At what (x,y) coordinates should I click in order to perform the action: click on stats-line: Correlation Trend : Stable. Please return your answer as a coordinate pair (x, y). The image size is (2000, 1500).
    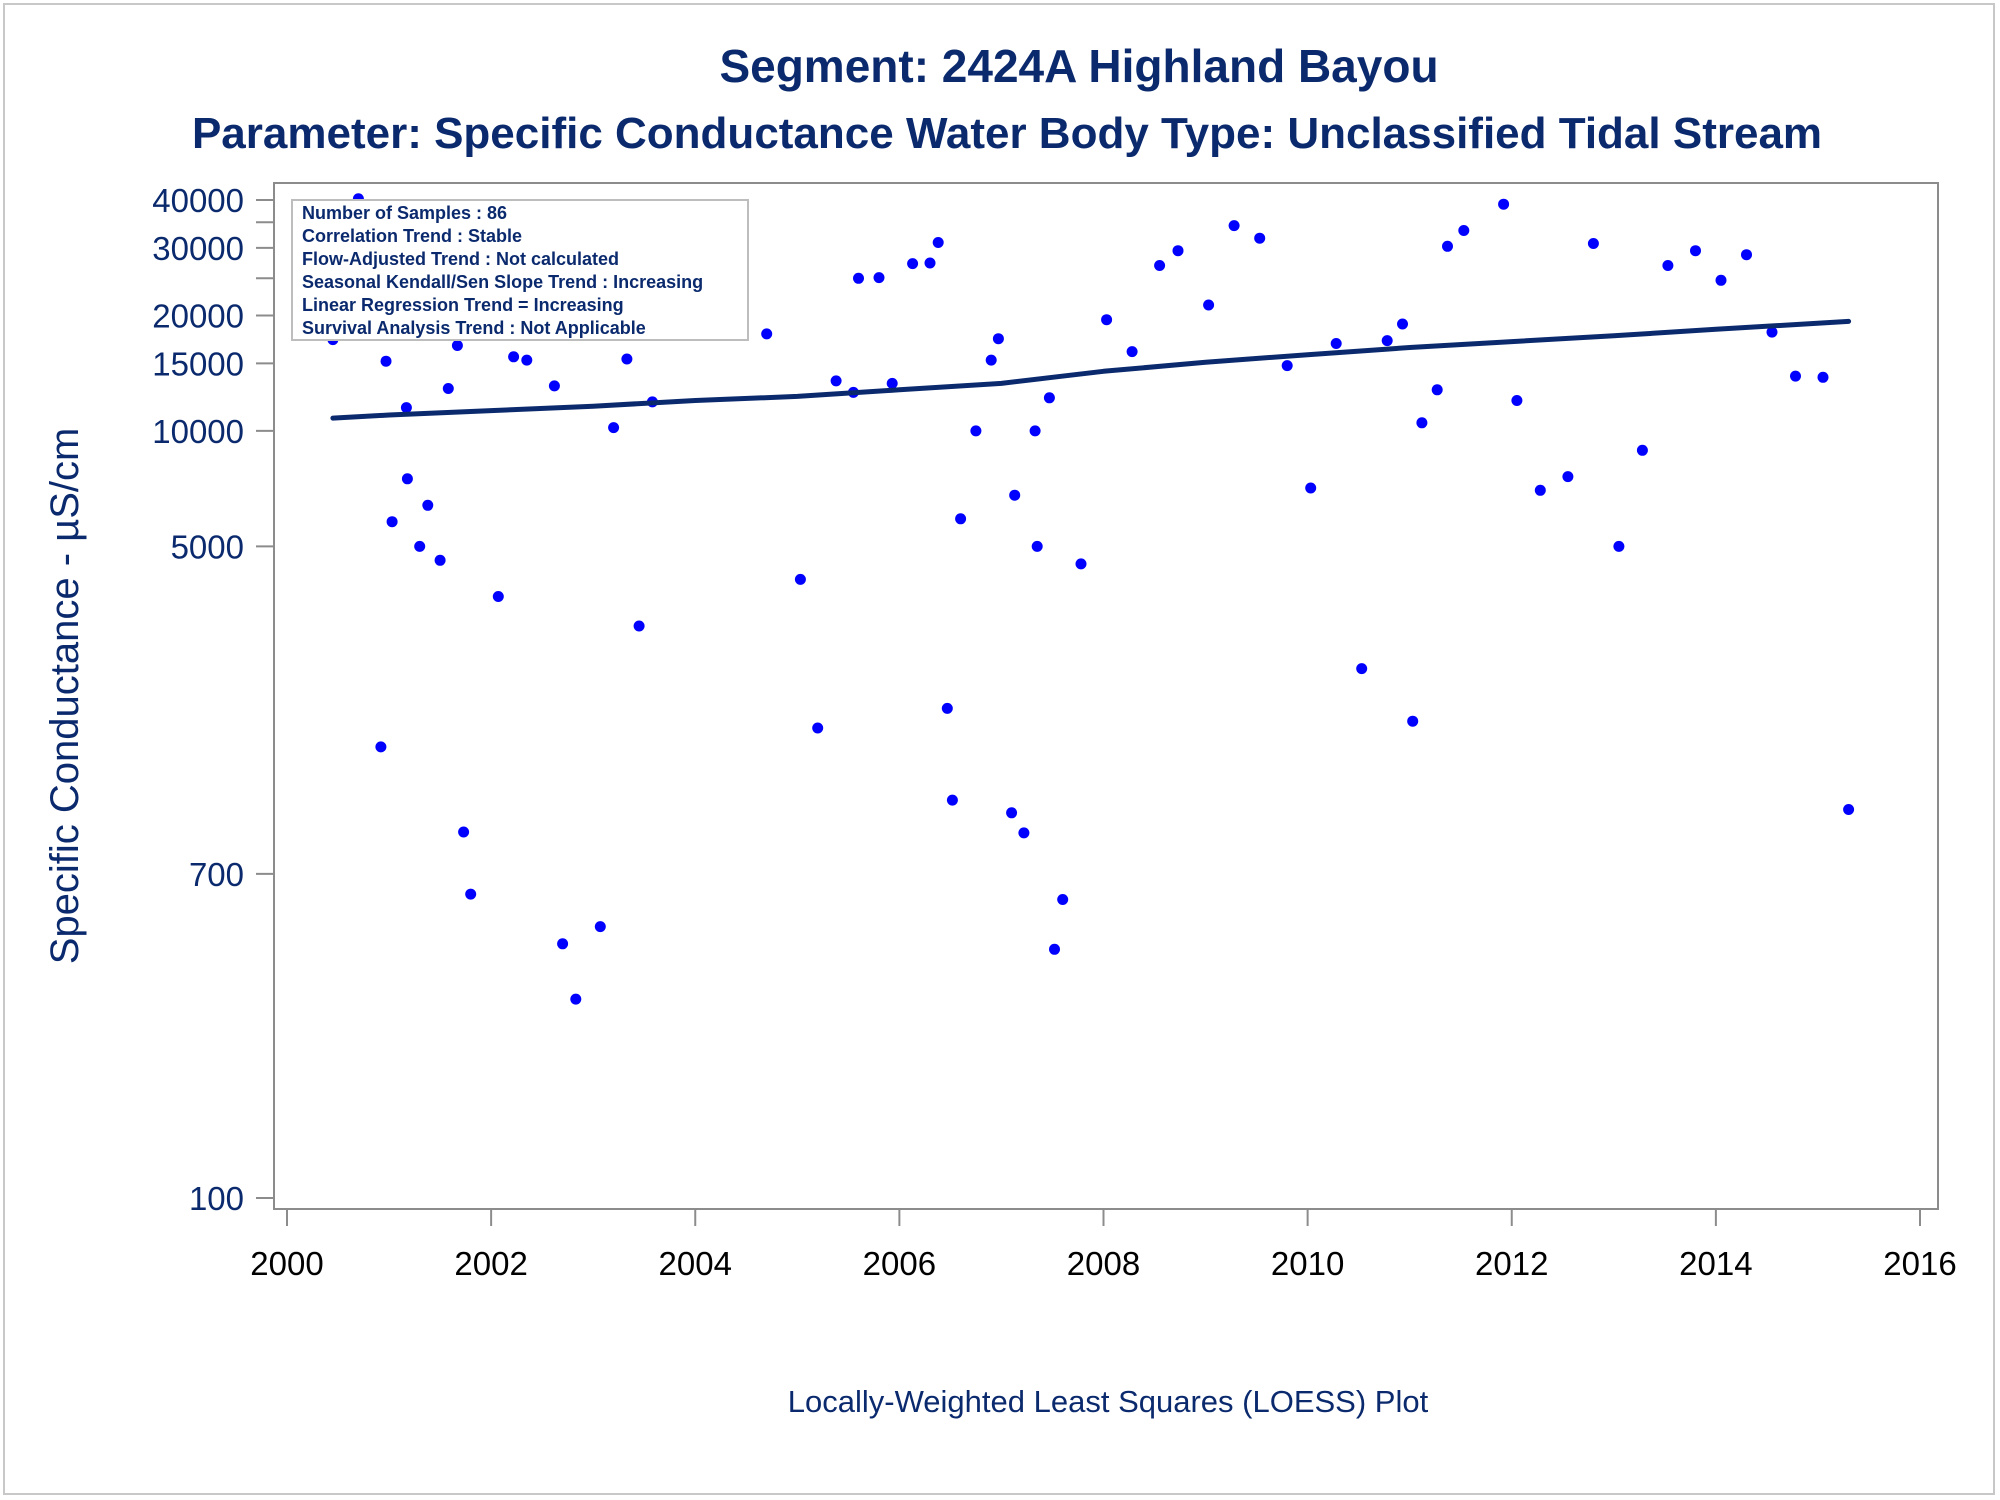
    Looking at the image, I should click on (412, 236).